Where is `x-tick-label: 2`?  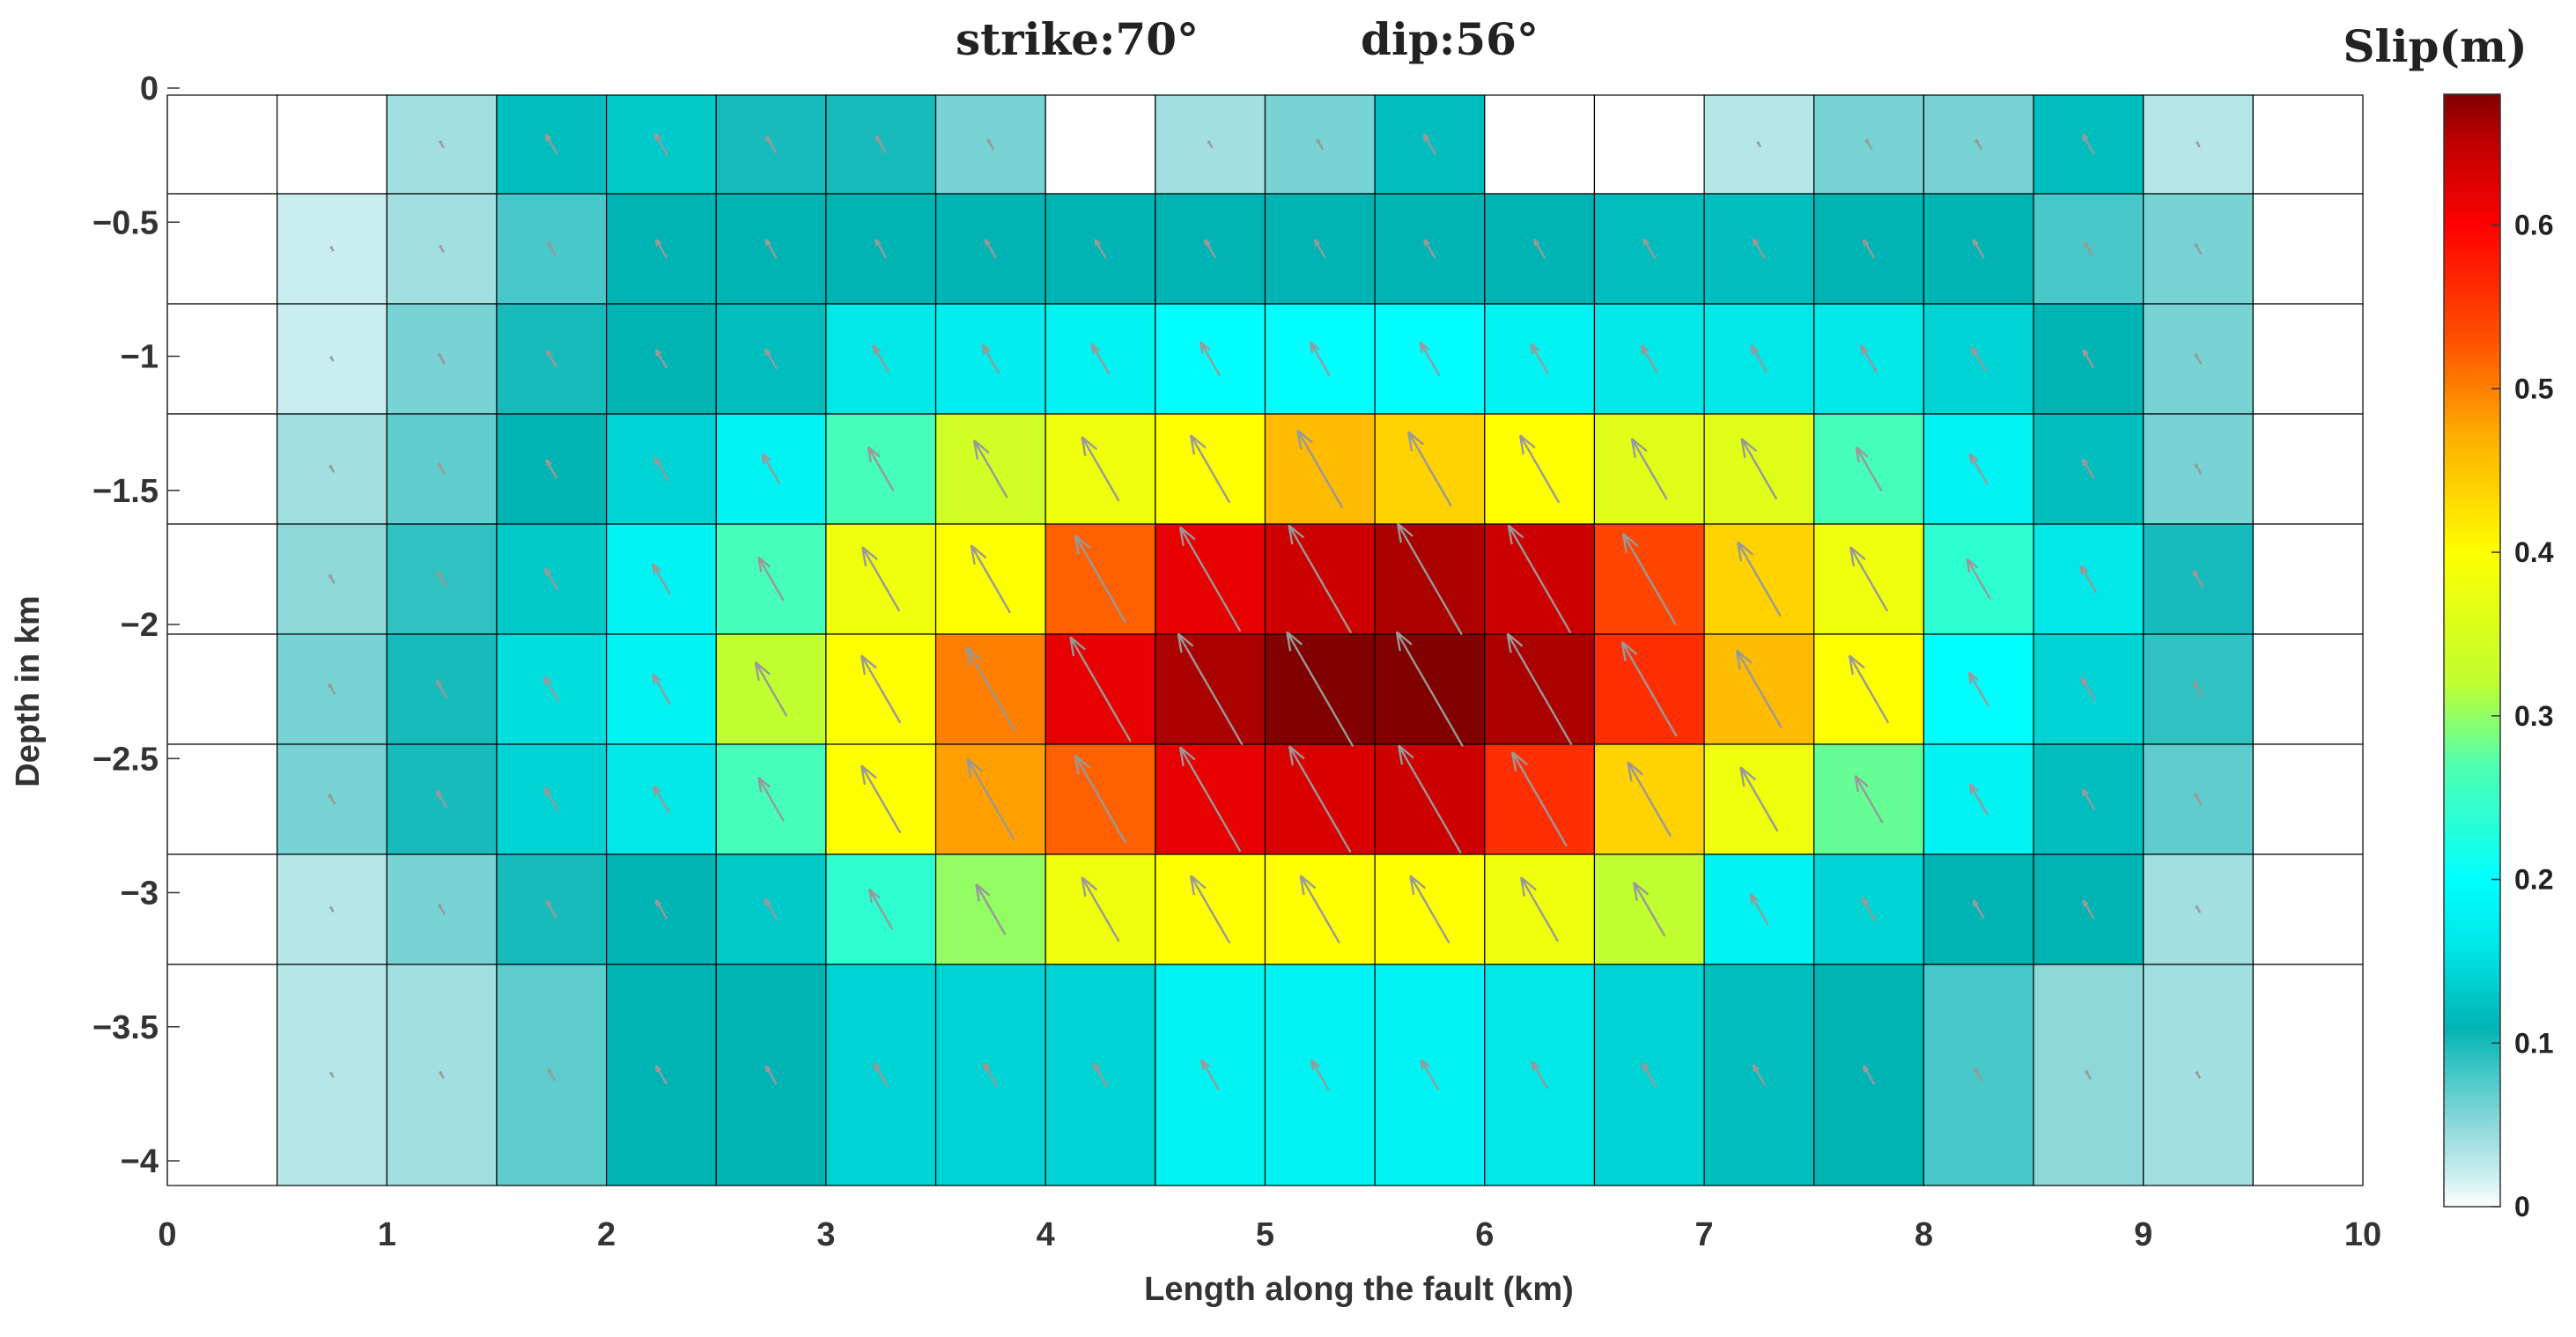 x-tick-label: 2 is located at coordinates (606, 1234).